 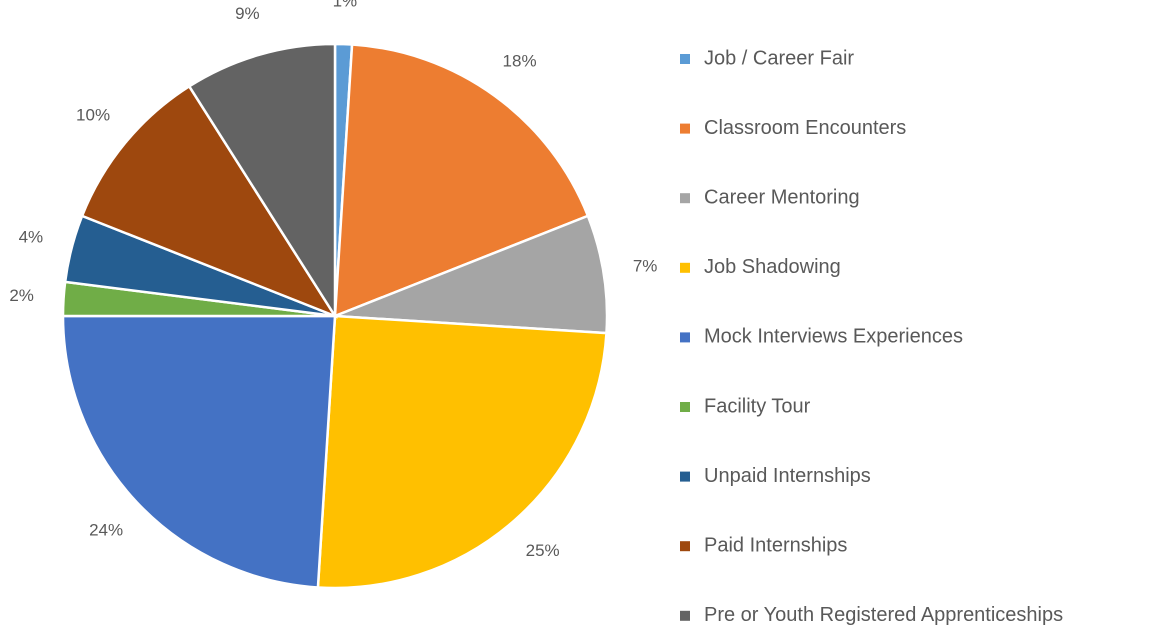 I want to click on data-label: 1%, so click(x=345, y=5).